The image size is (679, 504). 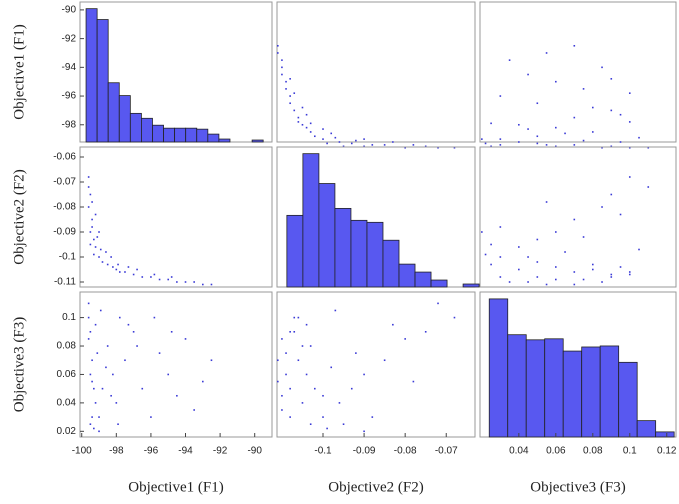 I want to click on x-tick-label: -0.07, so click(x=446, y=451).